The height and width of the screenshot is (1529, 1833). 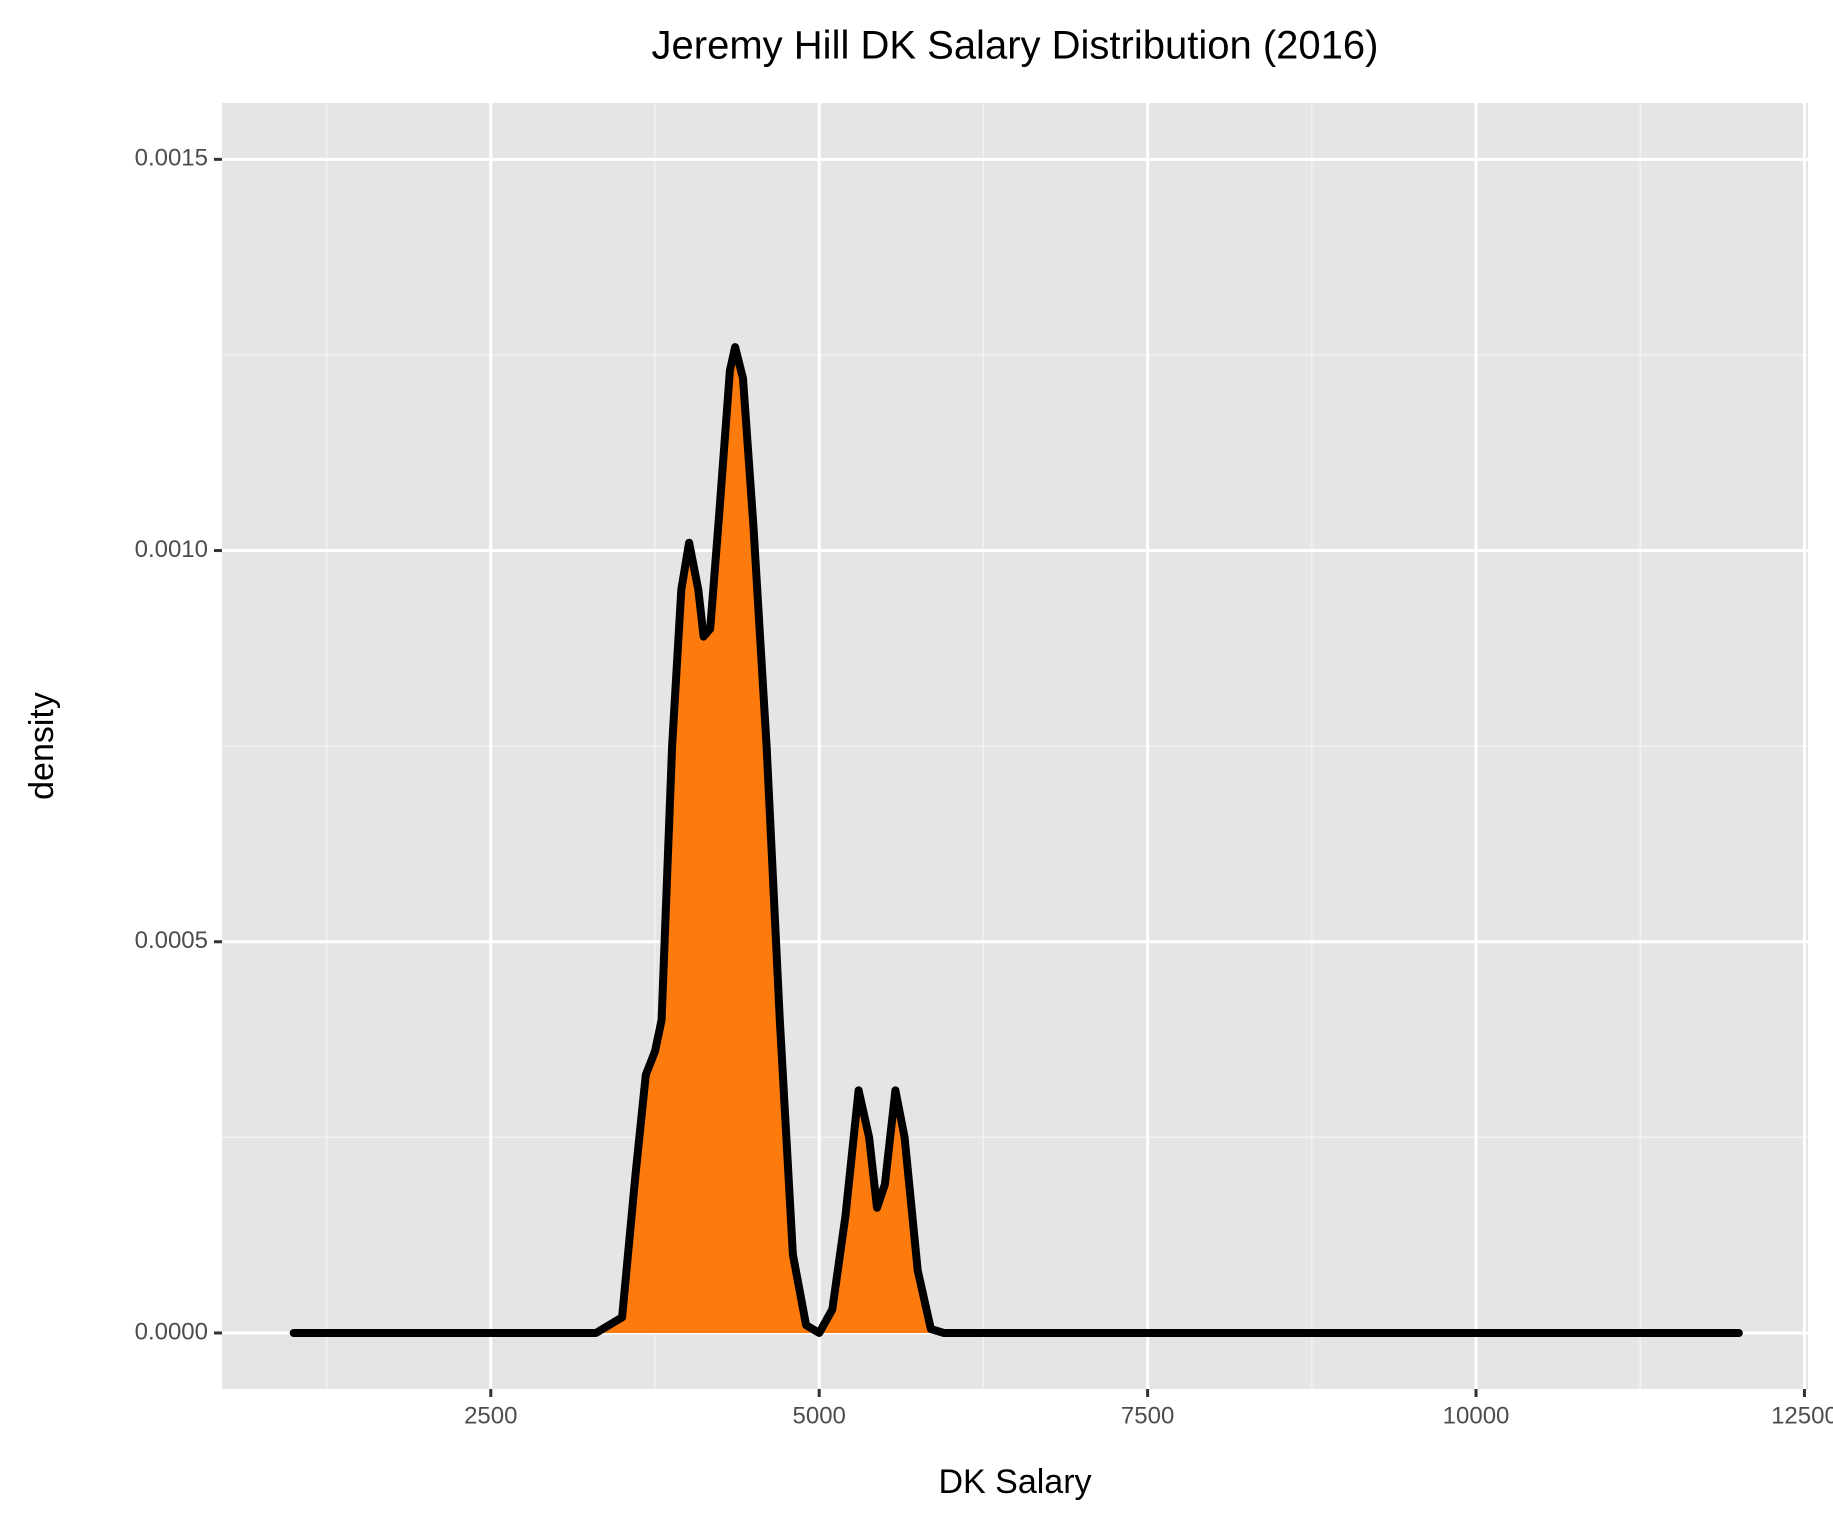 What do you see at coordinates (171, 1331) in the screenshot?
I see `y-tick-label: 0.0000` at bounding box center [171, 1331].